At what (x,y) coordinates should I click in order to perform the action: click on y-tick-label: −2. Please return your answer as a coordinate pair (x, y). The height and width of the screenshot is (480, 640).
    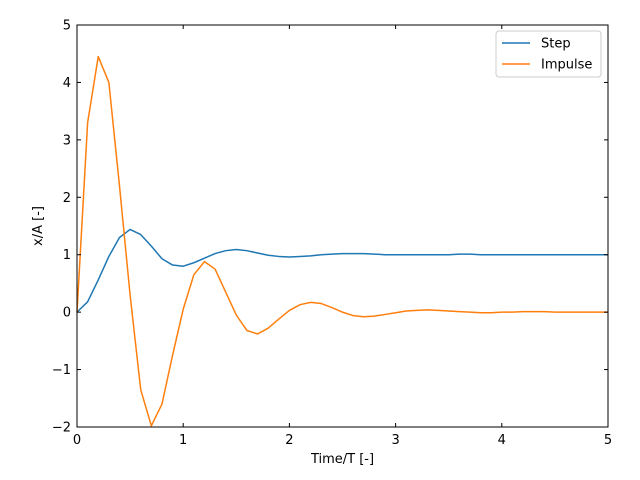
    Looking at the image, I should click on (61, 428).